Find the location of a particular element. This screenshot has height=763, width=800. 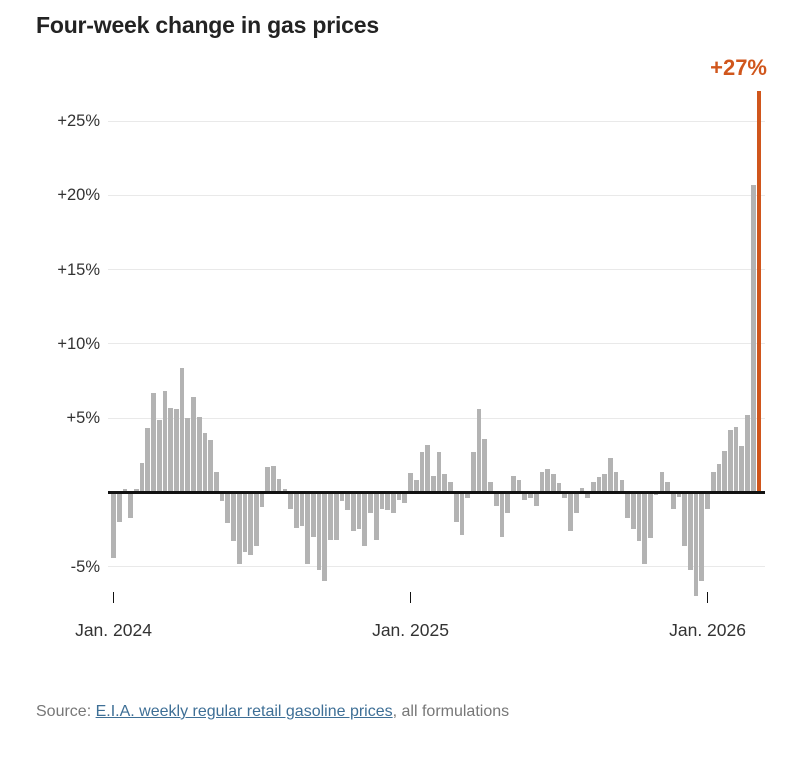

x-axis-label: Jan. 2024 is located at coordinates (113, 630).